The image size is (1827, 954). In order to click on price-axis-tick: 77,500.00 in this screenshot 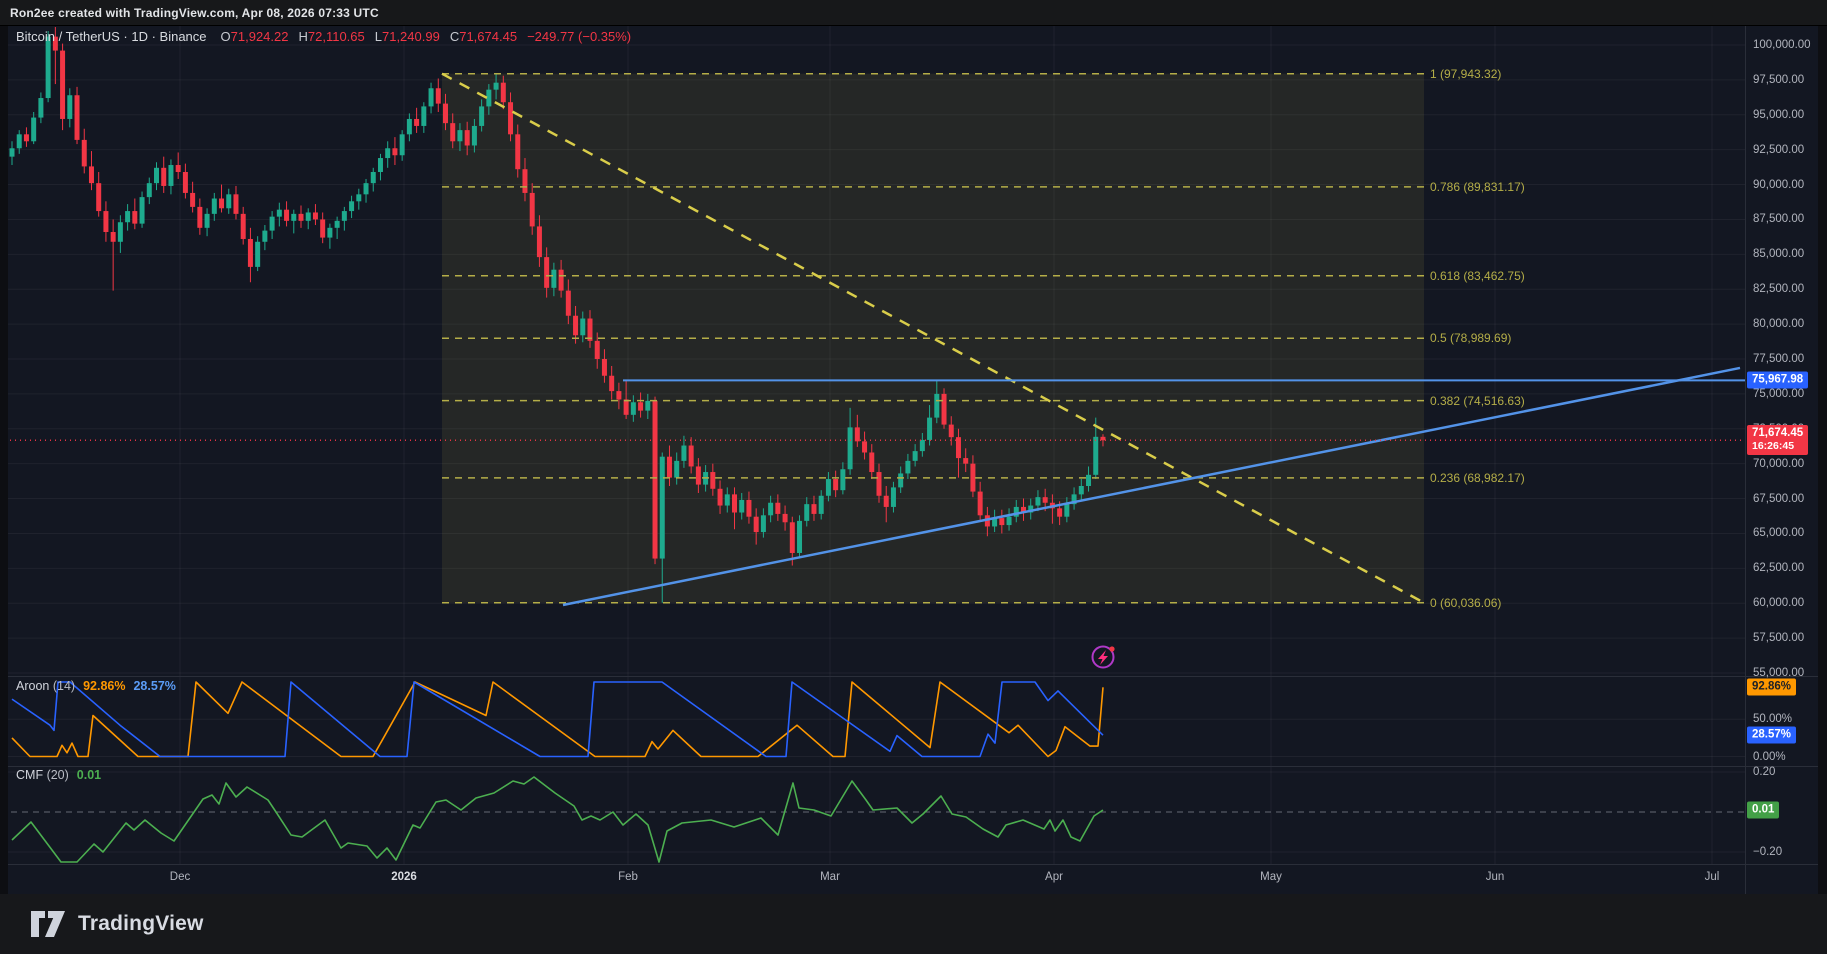, I will do `click(1779, 359)`.